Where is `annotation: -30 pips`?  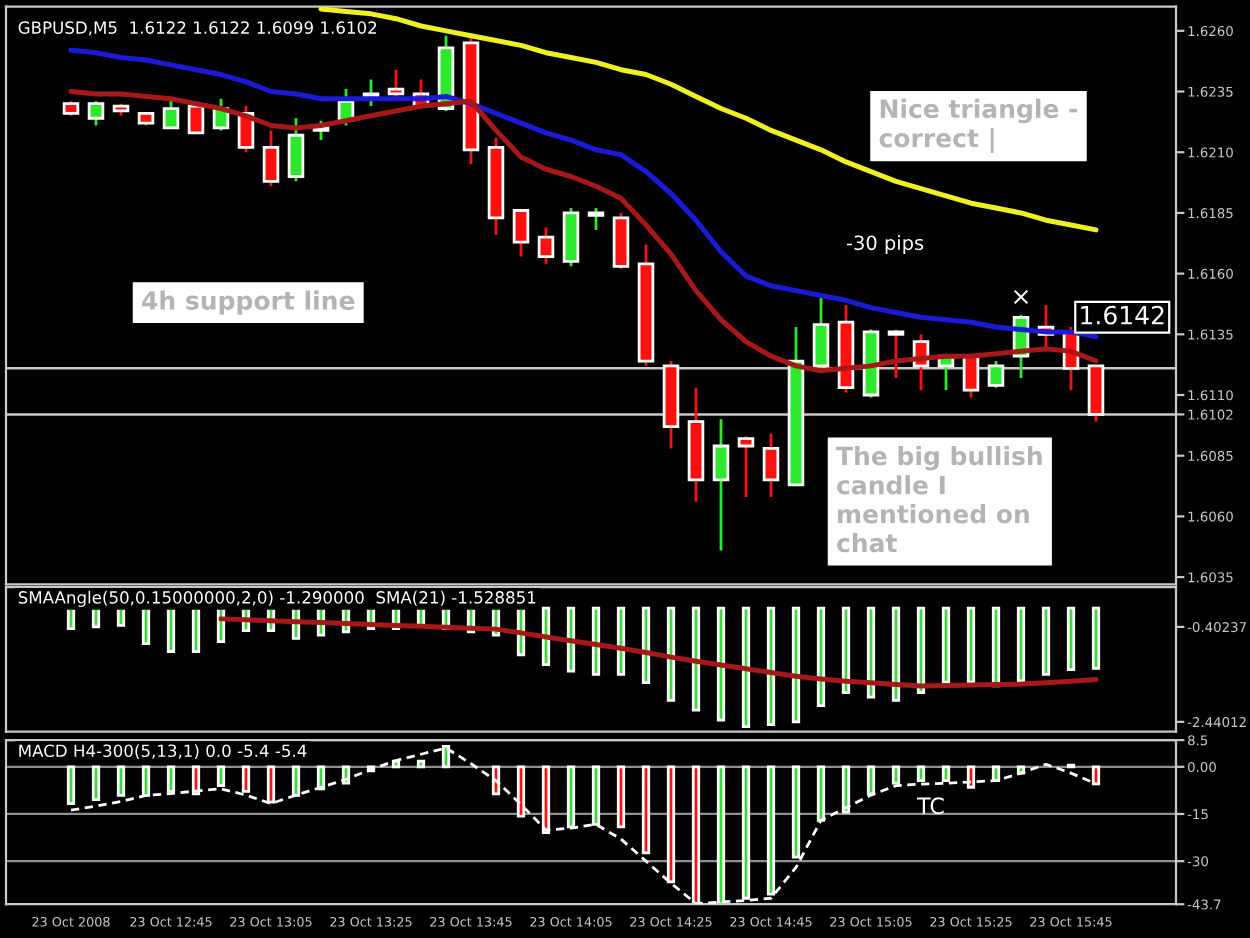 annotation: -30 pips is located at coordinates (885, 244).